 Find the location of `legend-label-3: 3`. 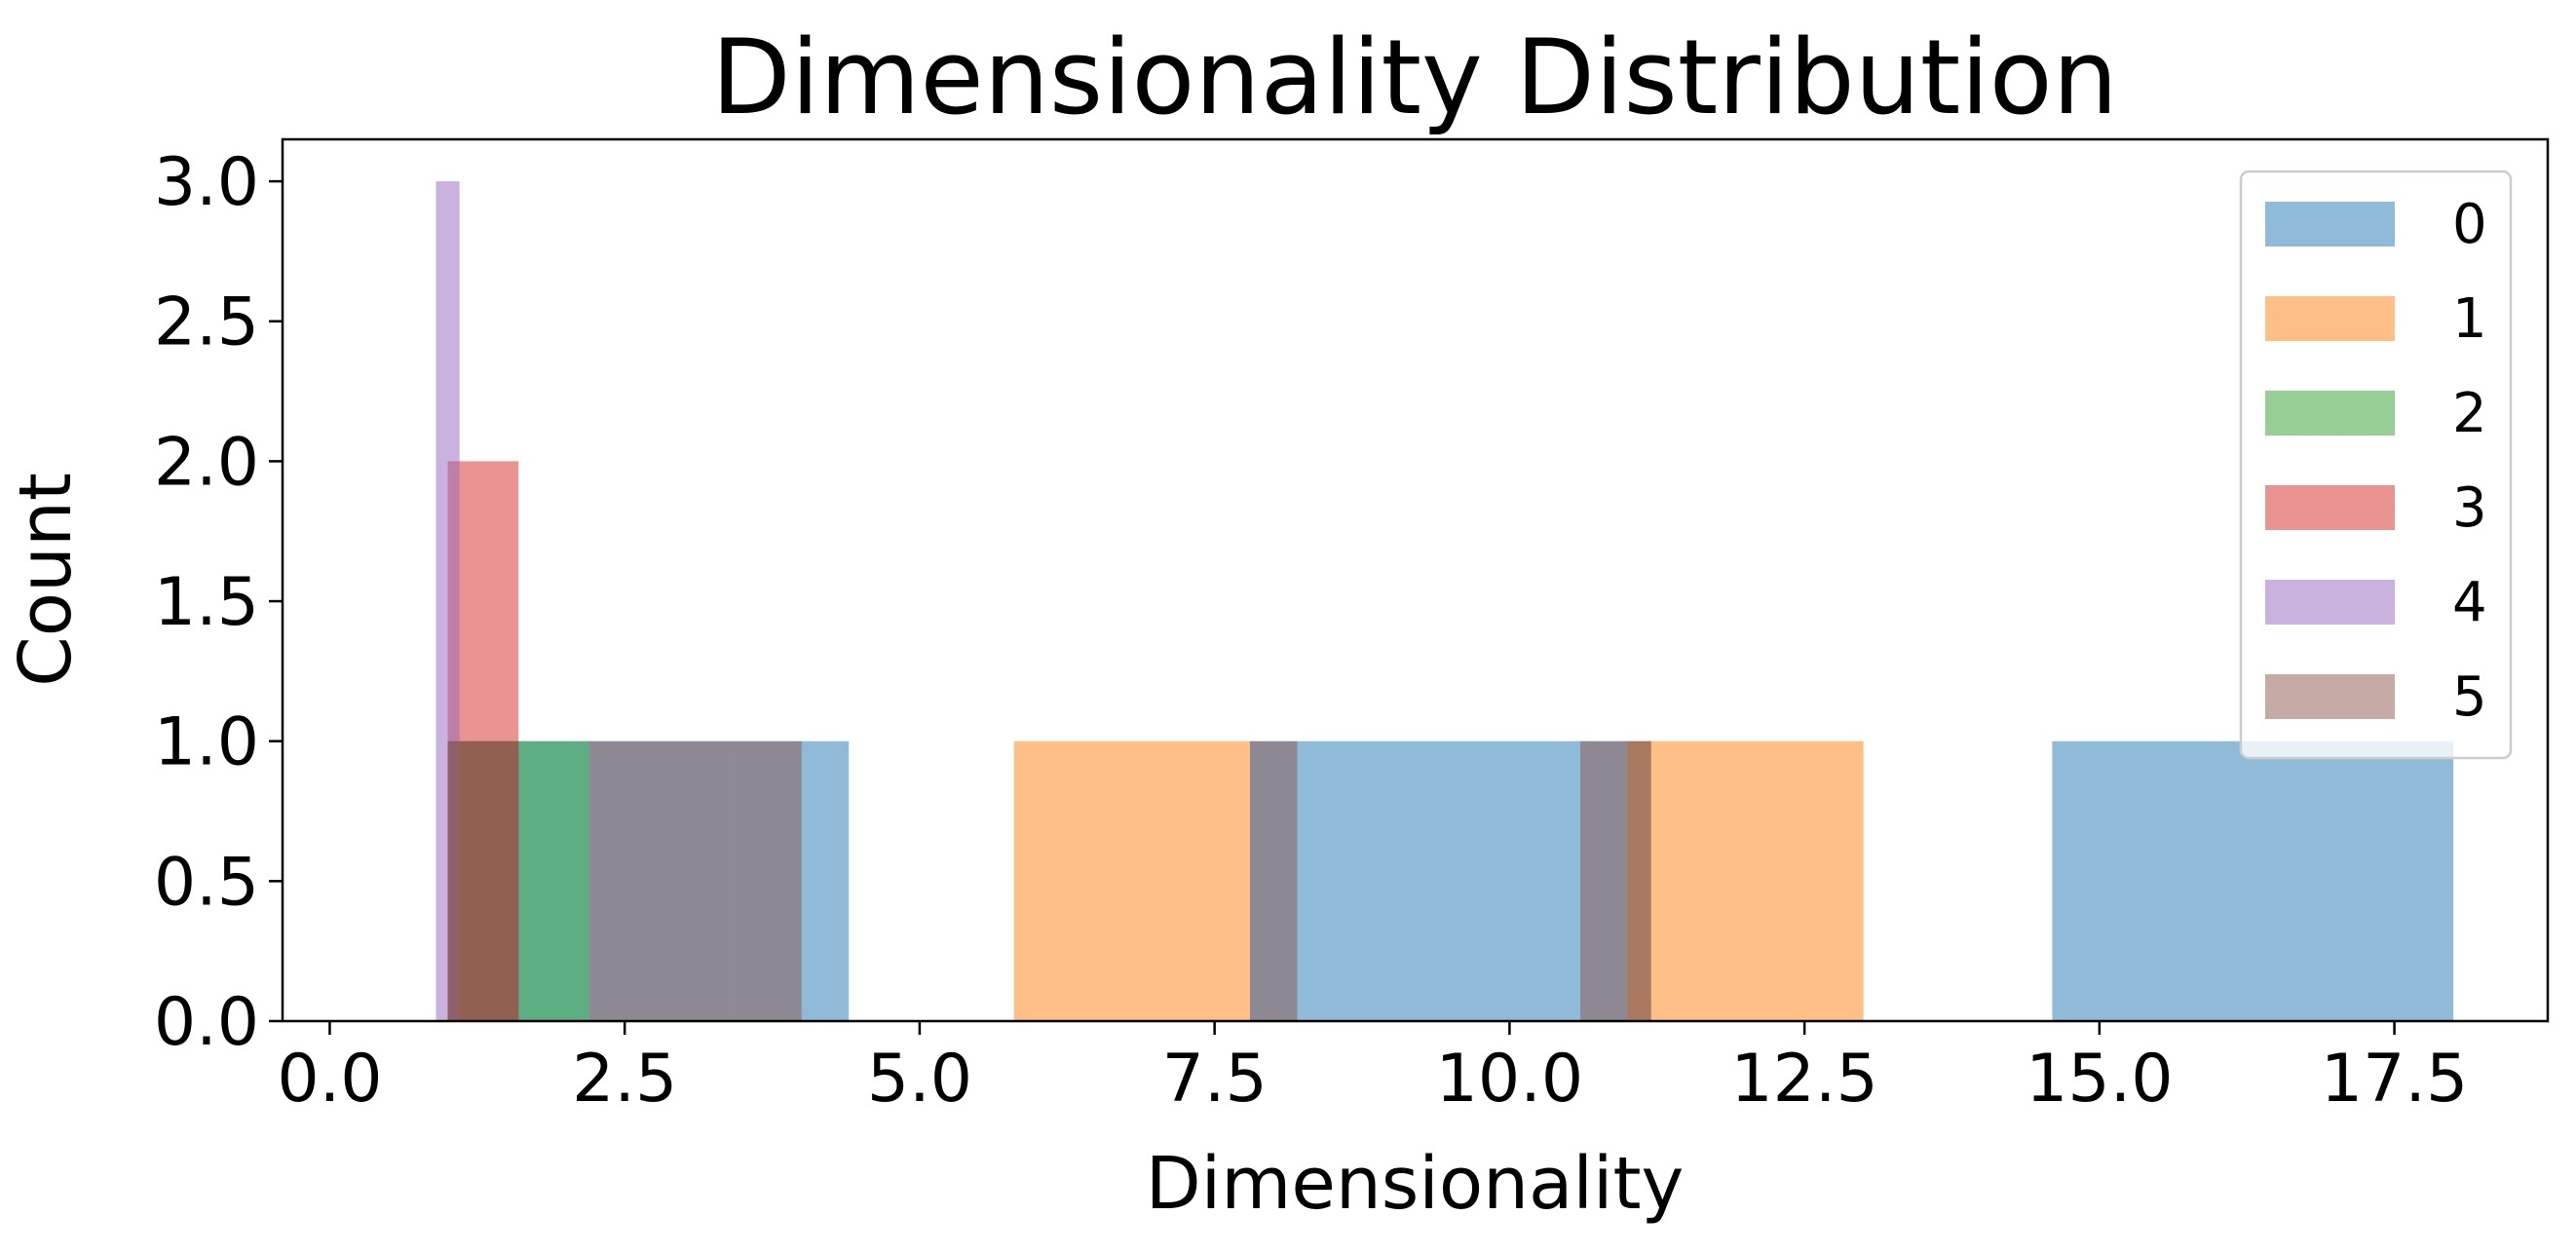

legend-label-3: 3 is located at coordinates (2469, 508).